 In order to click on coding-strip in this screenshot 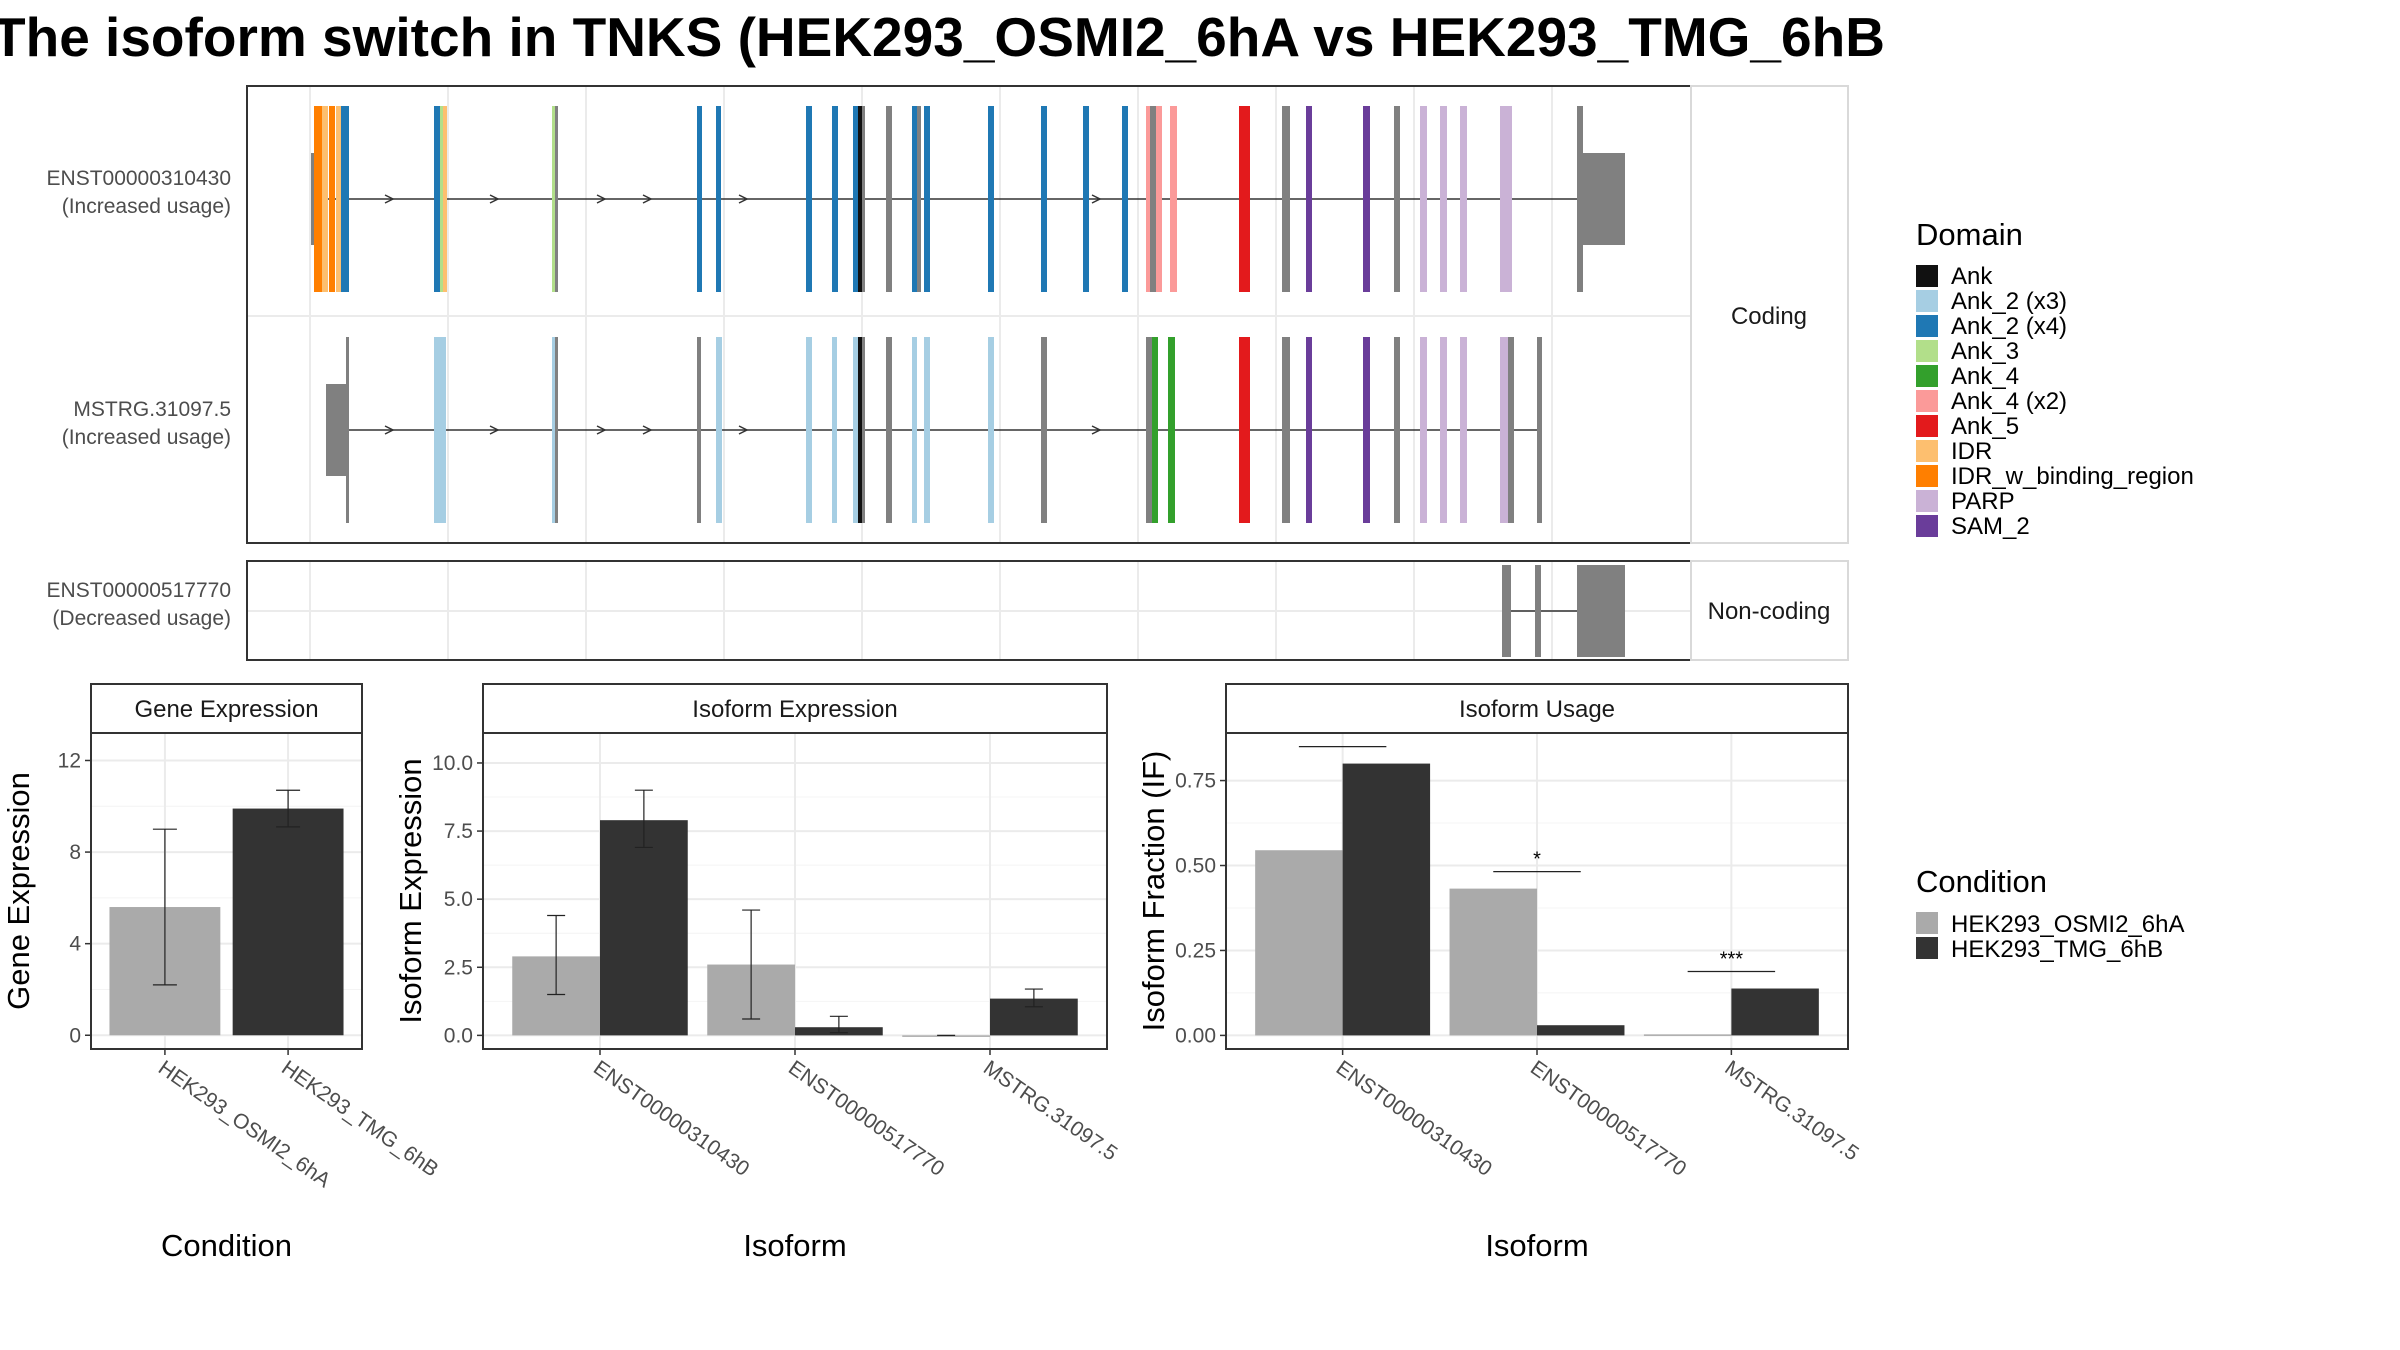, I will do `click(1769, 314)`.